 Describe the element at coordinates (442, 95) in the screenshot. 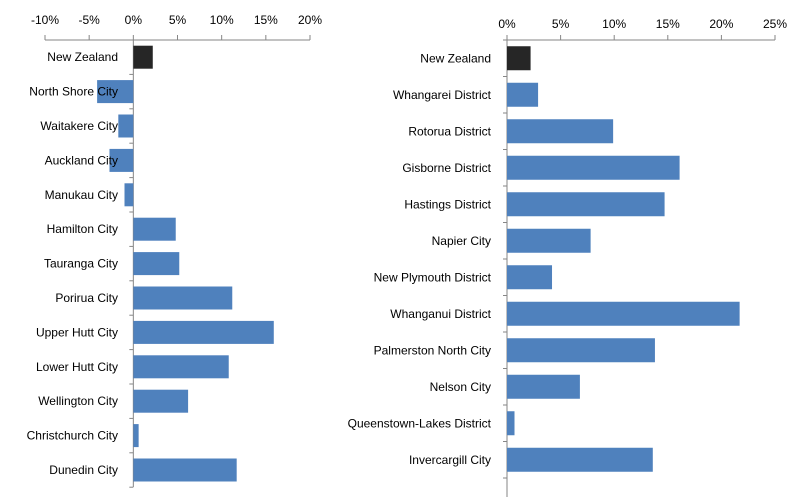

I see `category-label: Whangarei District` at that location.